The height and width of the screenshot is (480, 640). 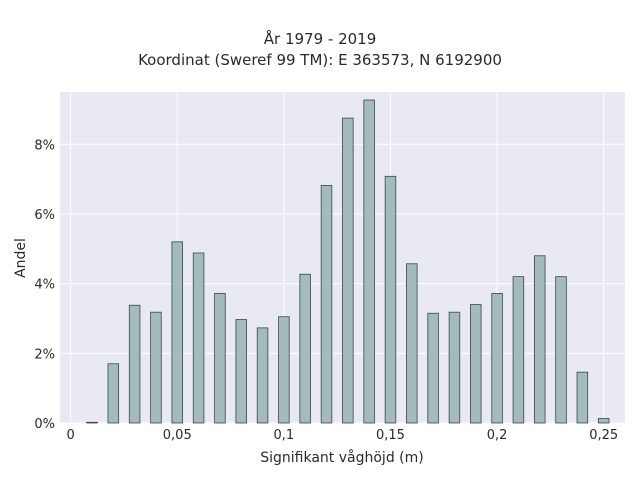 What do you see at coordinates (44, 145) in the screenshot?
I see `y-tick-label: 8%` at bounding box center [44, 145].